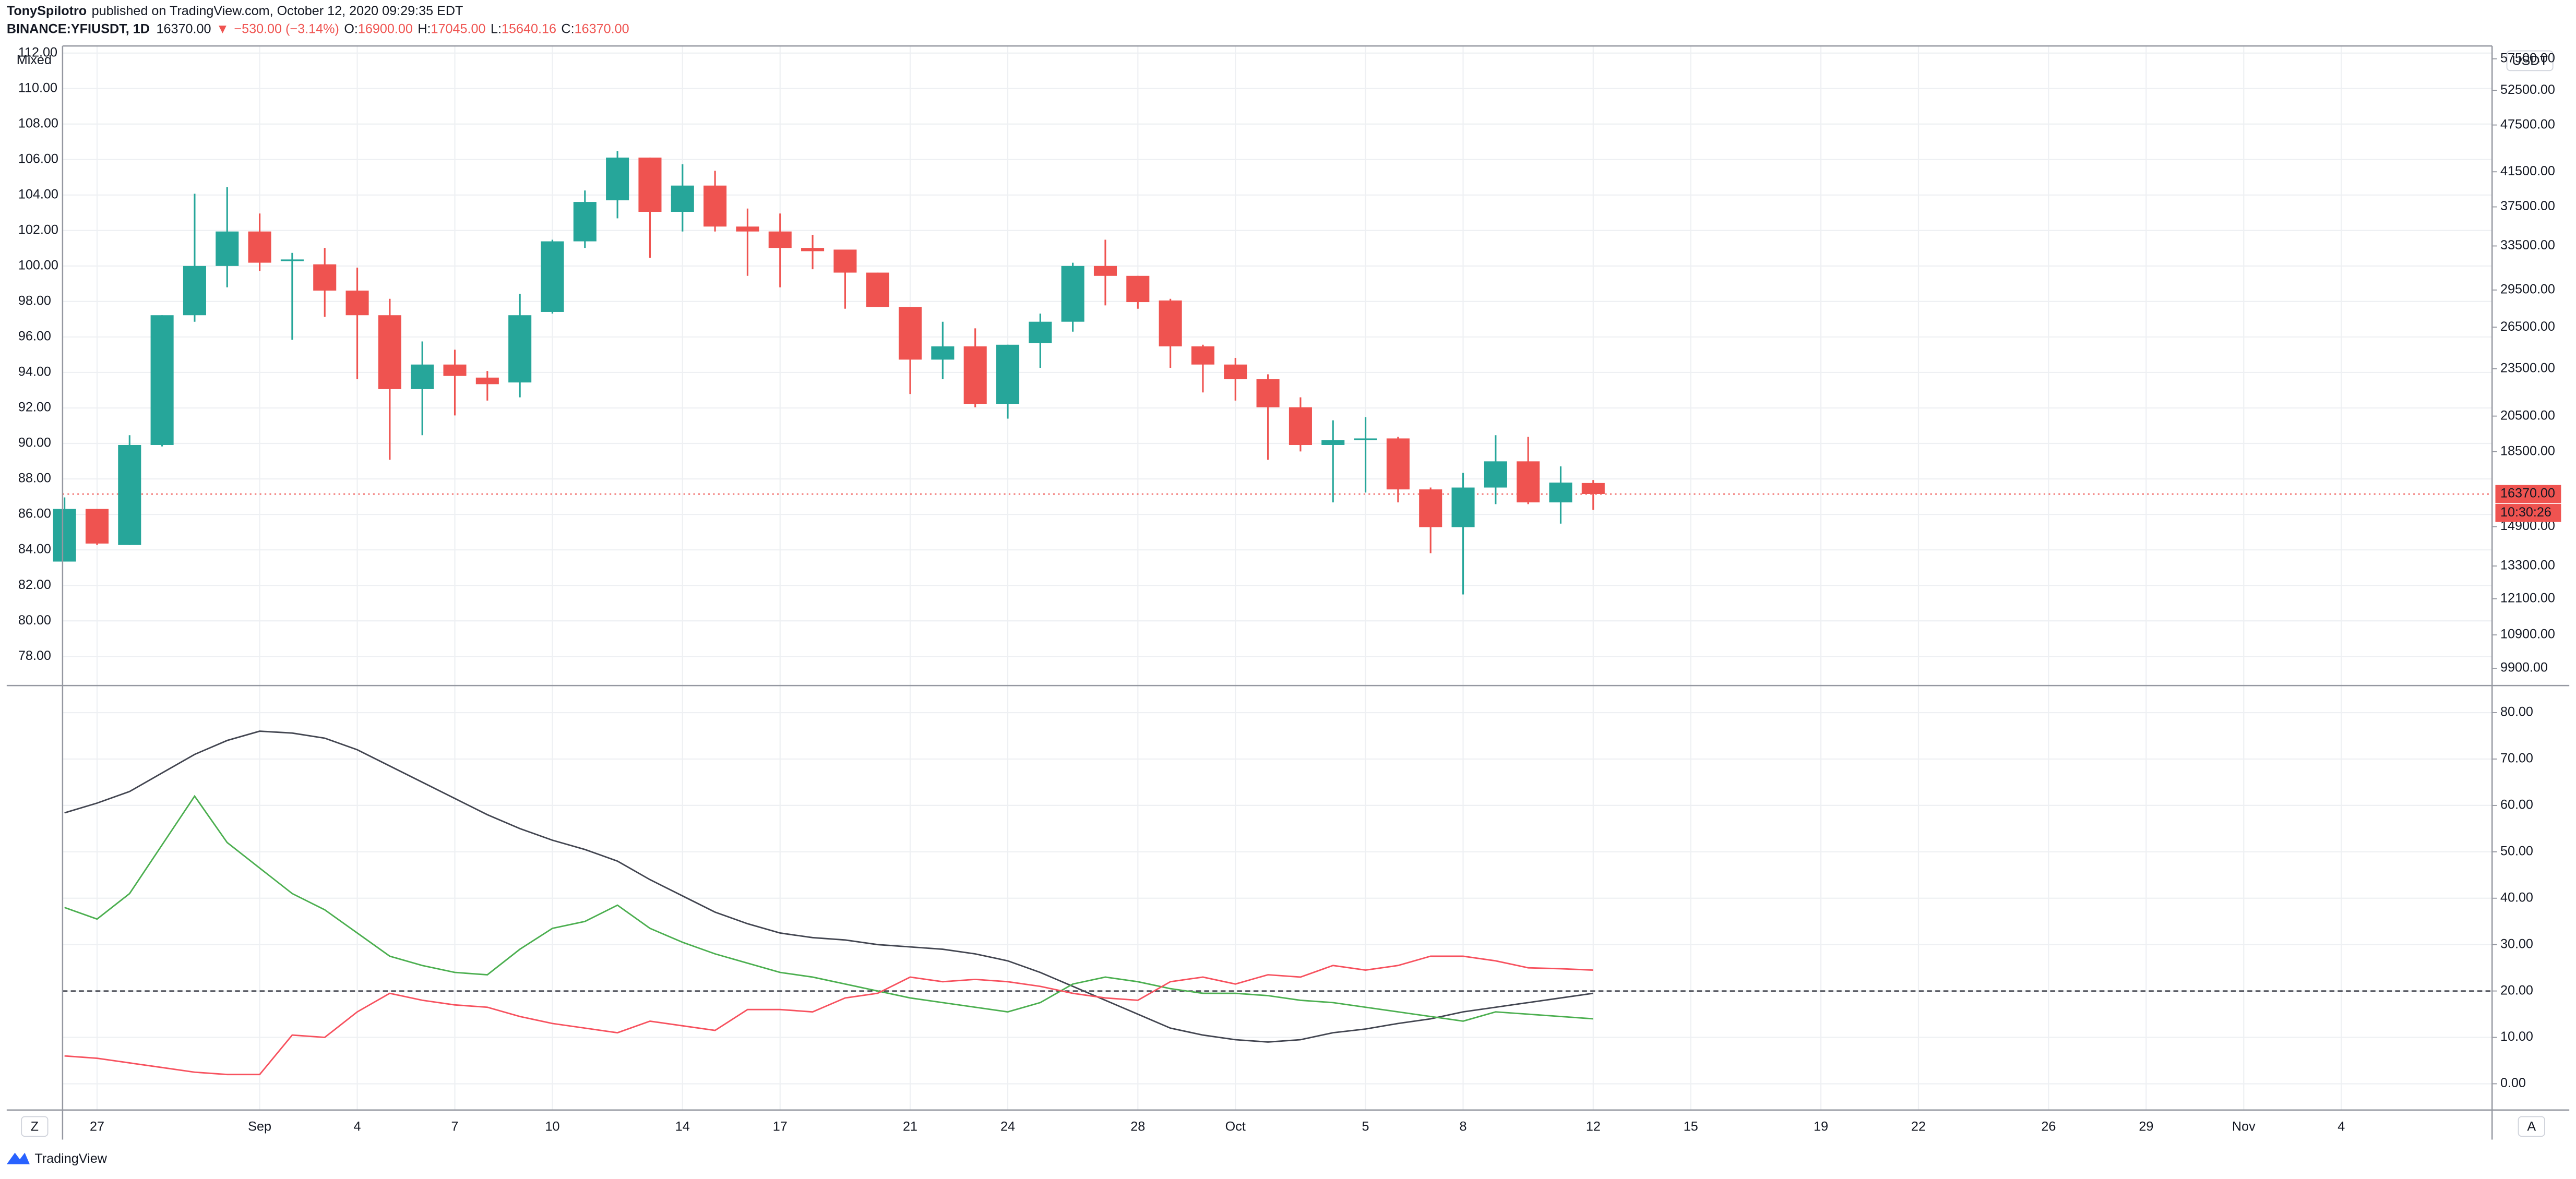  I want to click on currency: USDT, so click(2530, 61).